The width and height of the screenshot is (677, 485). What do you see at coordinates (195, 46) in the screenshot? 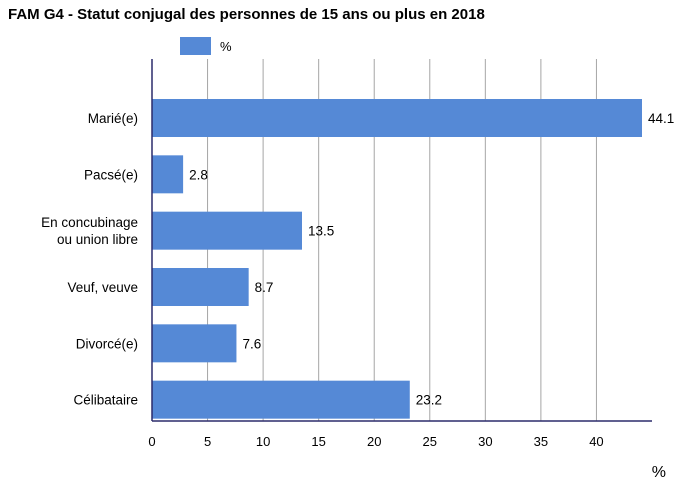
I see `legend-swatch` at bounding box center [195, 46].